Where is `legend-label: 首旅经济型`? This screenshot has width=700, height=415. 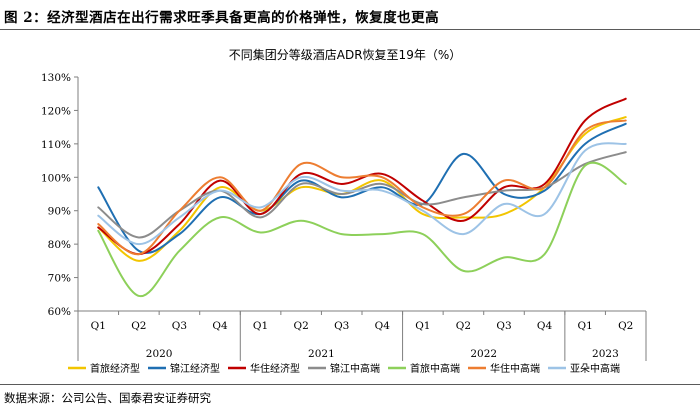
legend-label: 首旅经济型 is located at coordinates (115, 368).